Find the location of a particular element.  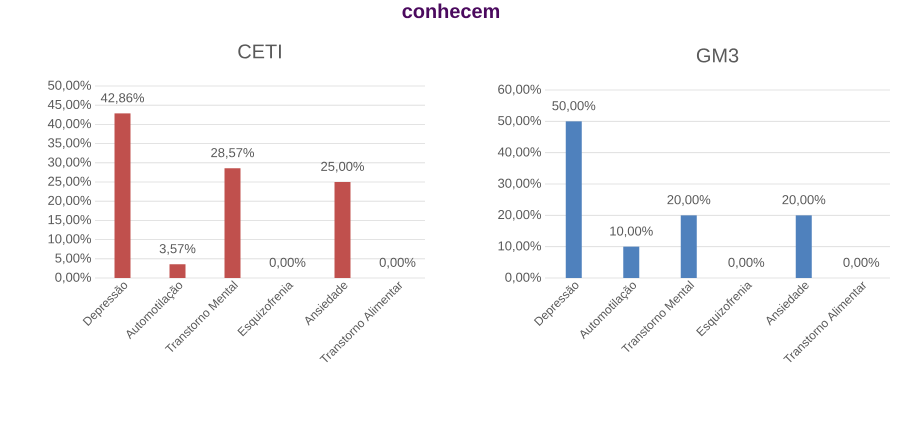

text: conhecem is located at coordinates (451, 11).